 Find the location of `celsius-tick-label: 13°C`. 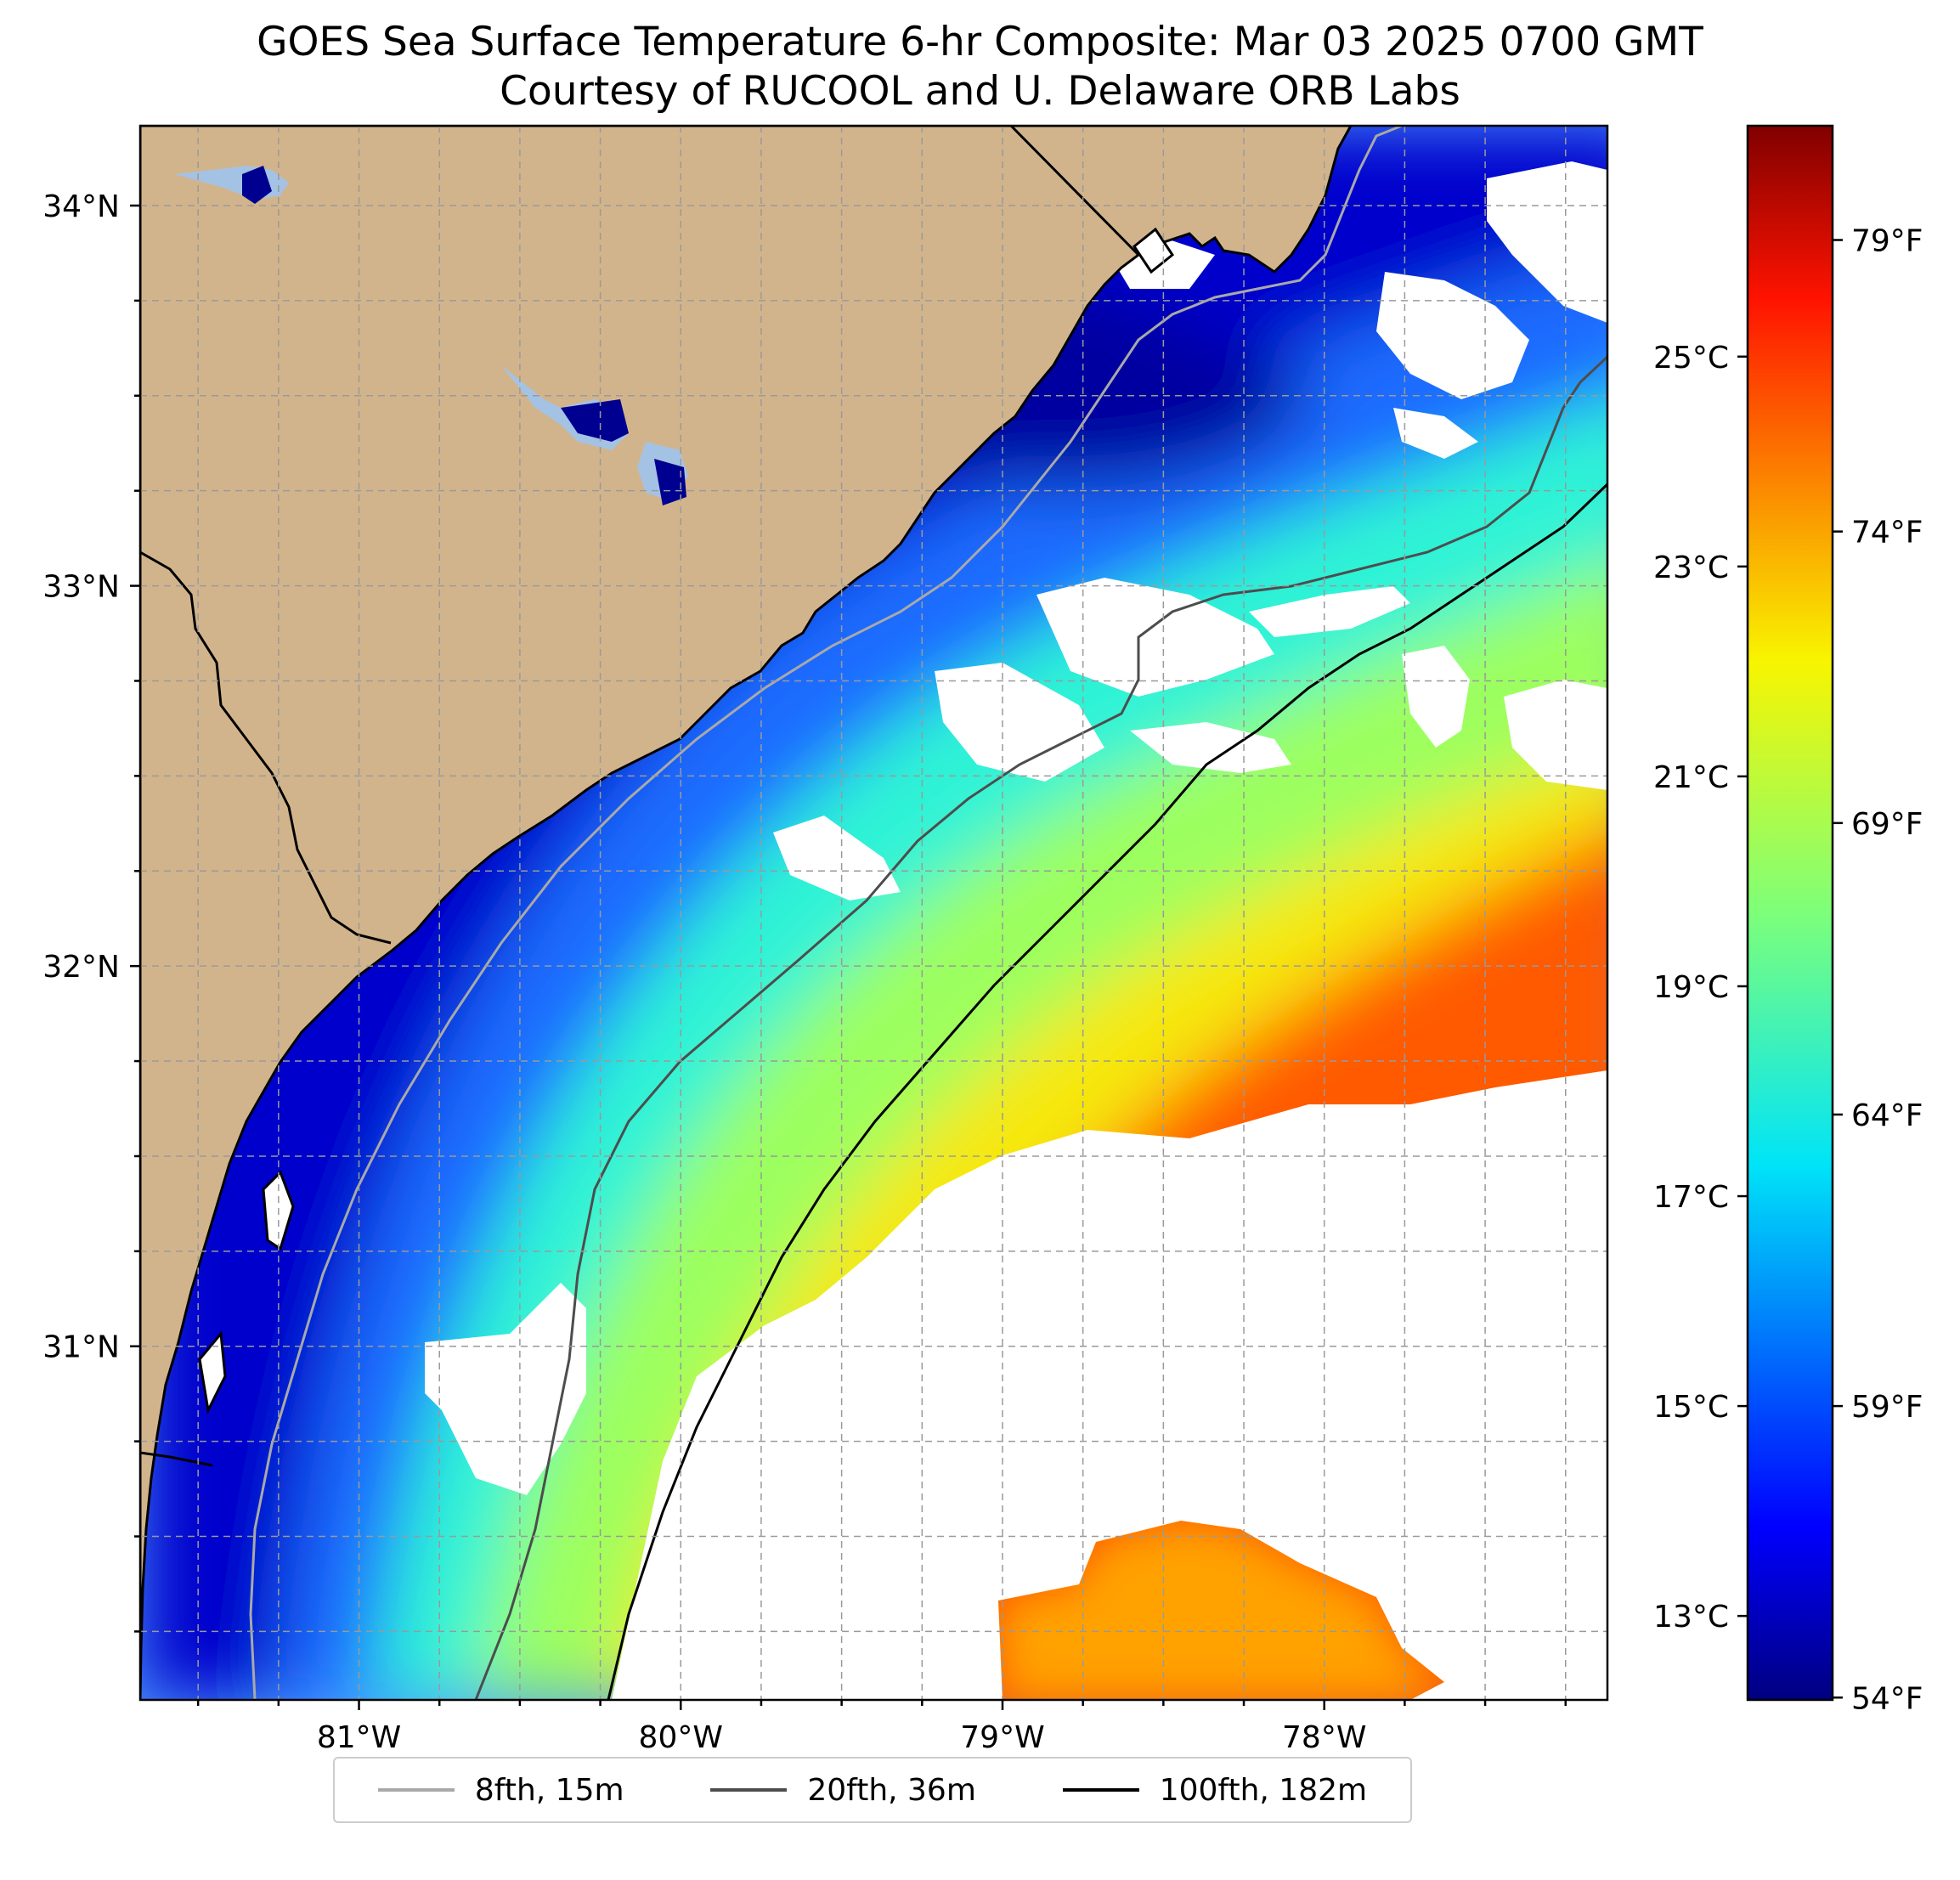

celsius-tick-label: 13°C is located at coordinates (1691, 1617).